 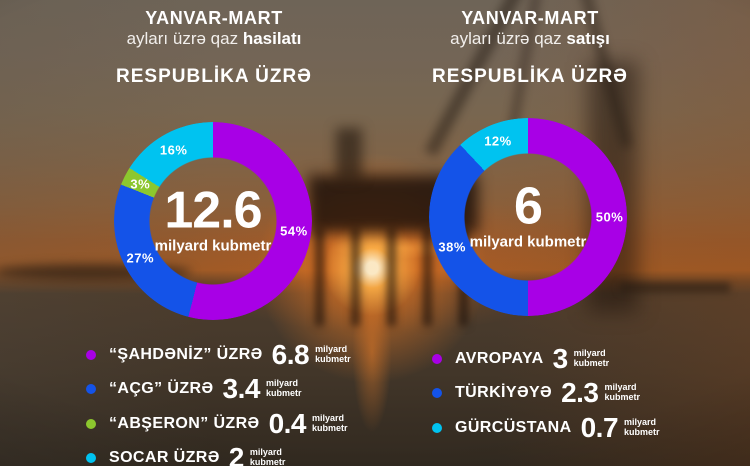 What do you see at coordinates (499, 358) in the screenshot?
I see `legend-label: AVROPAYA` at bounding box center [499, 358].